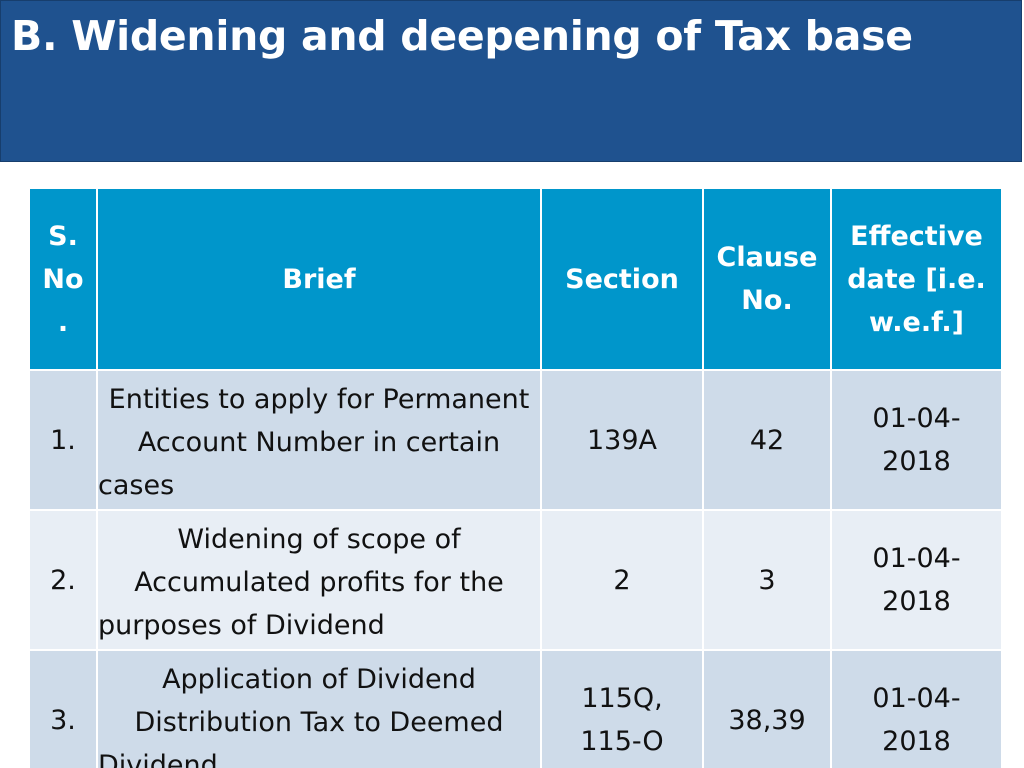  I want to click on header-clause: Clause No., so click(767, 279).